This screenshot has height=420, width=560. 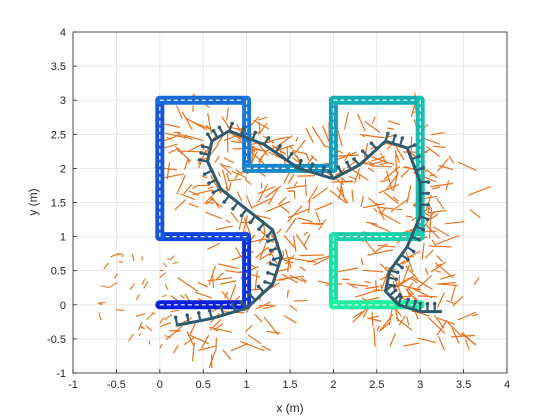 What do you see at coordinates (73, 385) in the screenshot?
I see `x-tick-label: -1` at bounding box center [73, 385].